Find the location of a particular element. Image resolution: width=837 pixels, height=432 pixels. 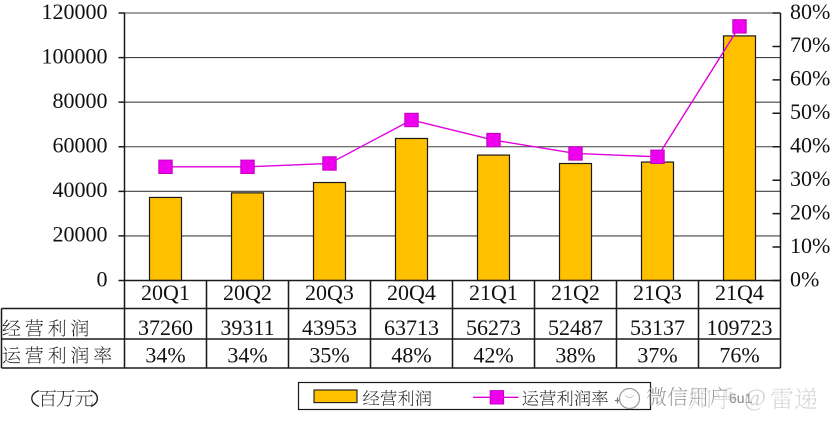

svg-text: 63713 is located at coordinates (411, 327).